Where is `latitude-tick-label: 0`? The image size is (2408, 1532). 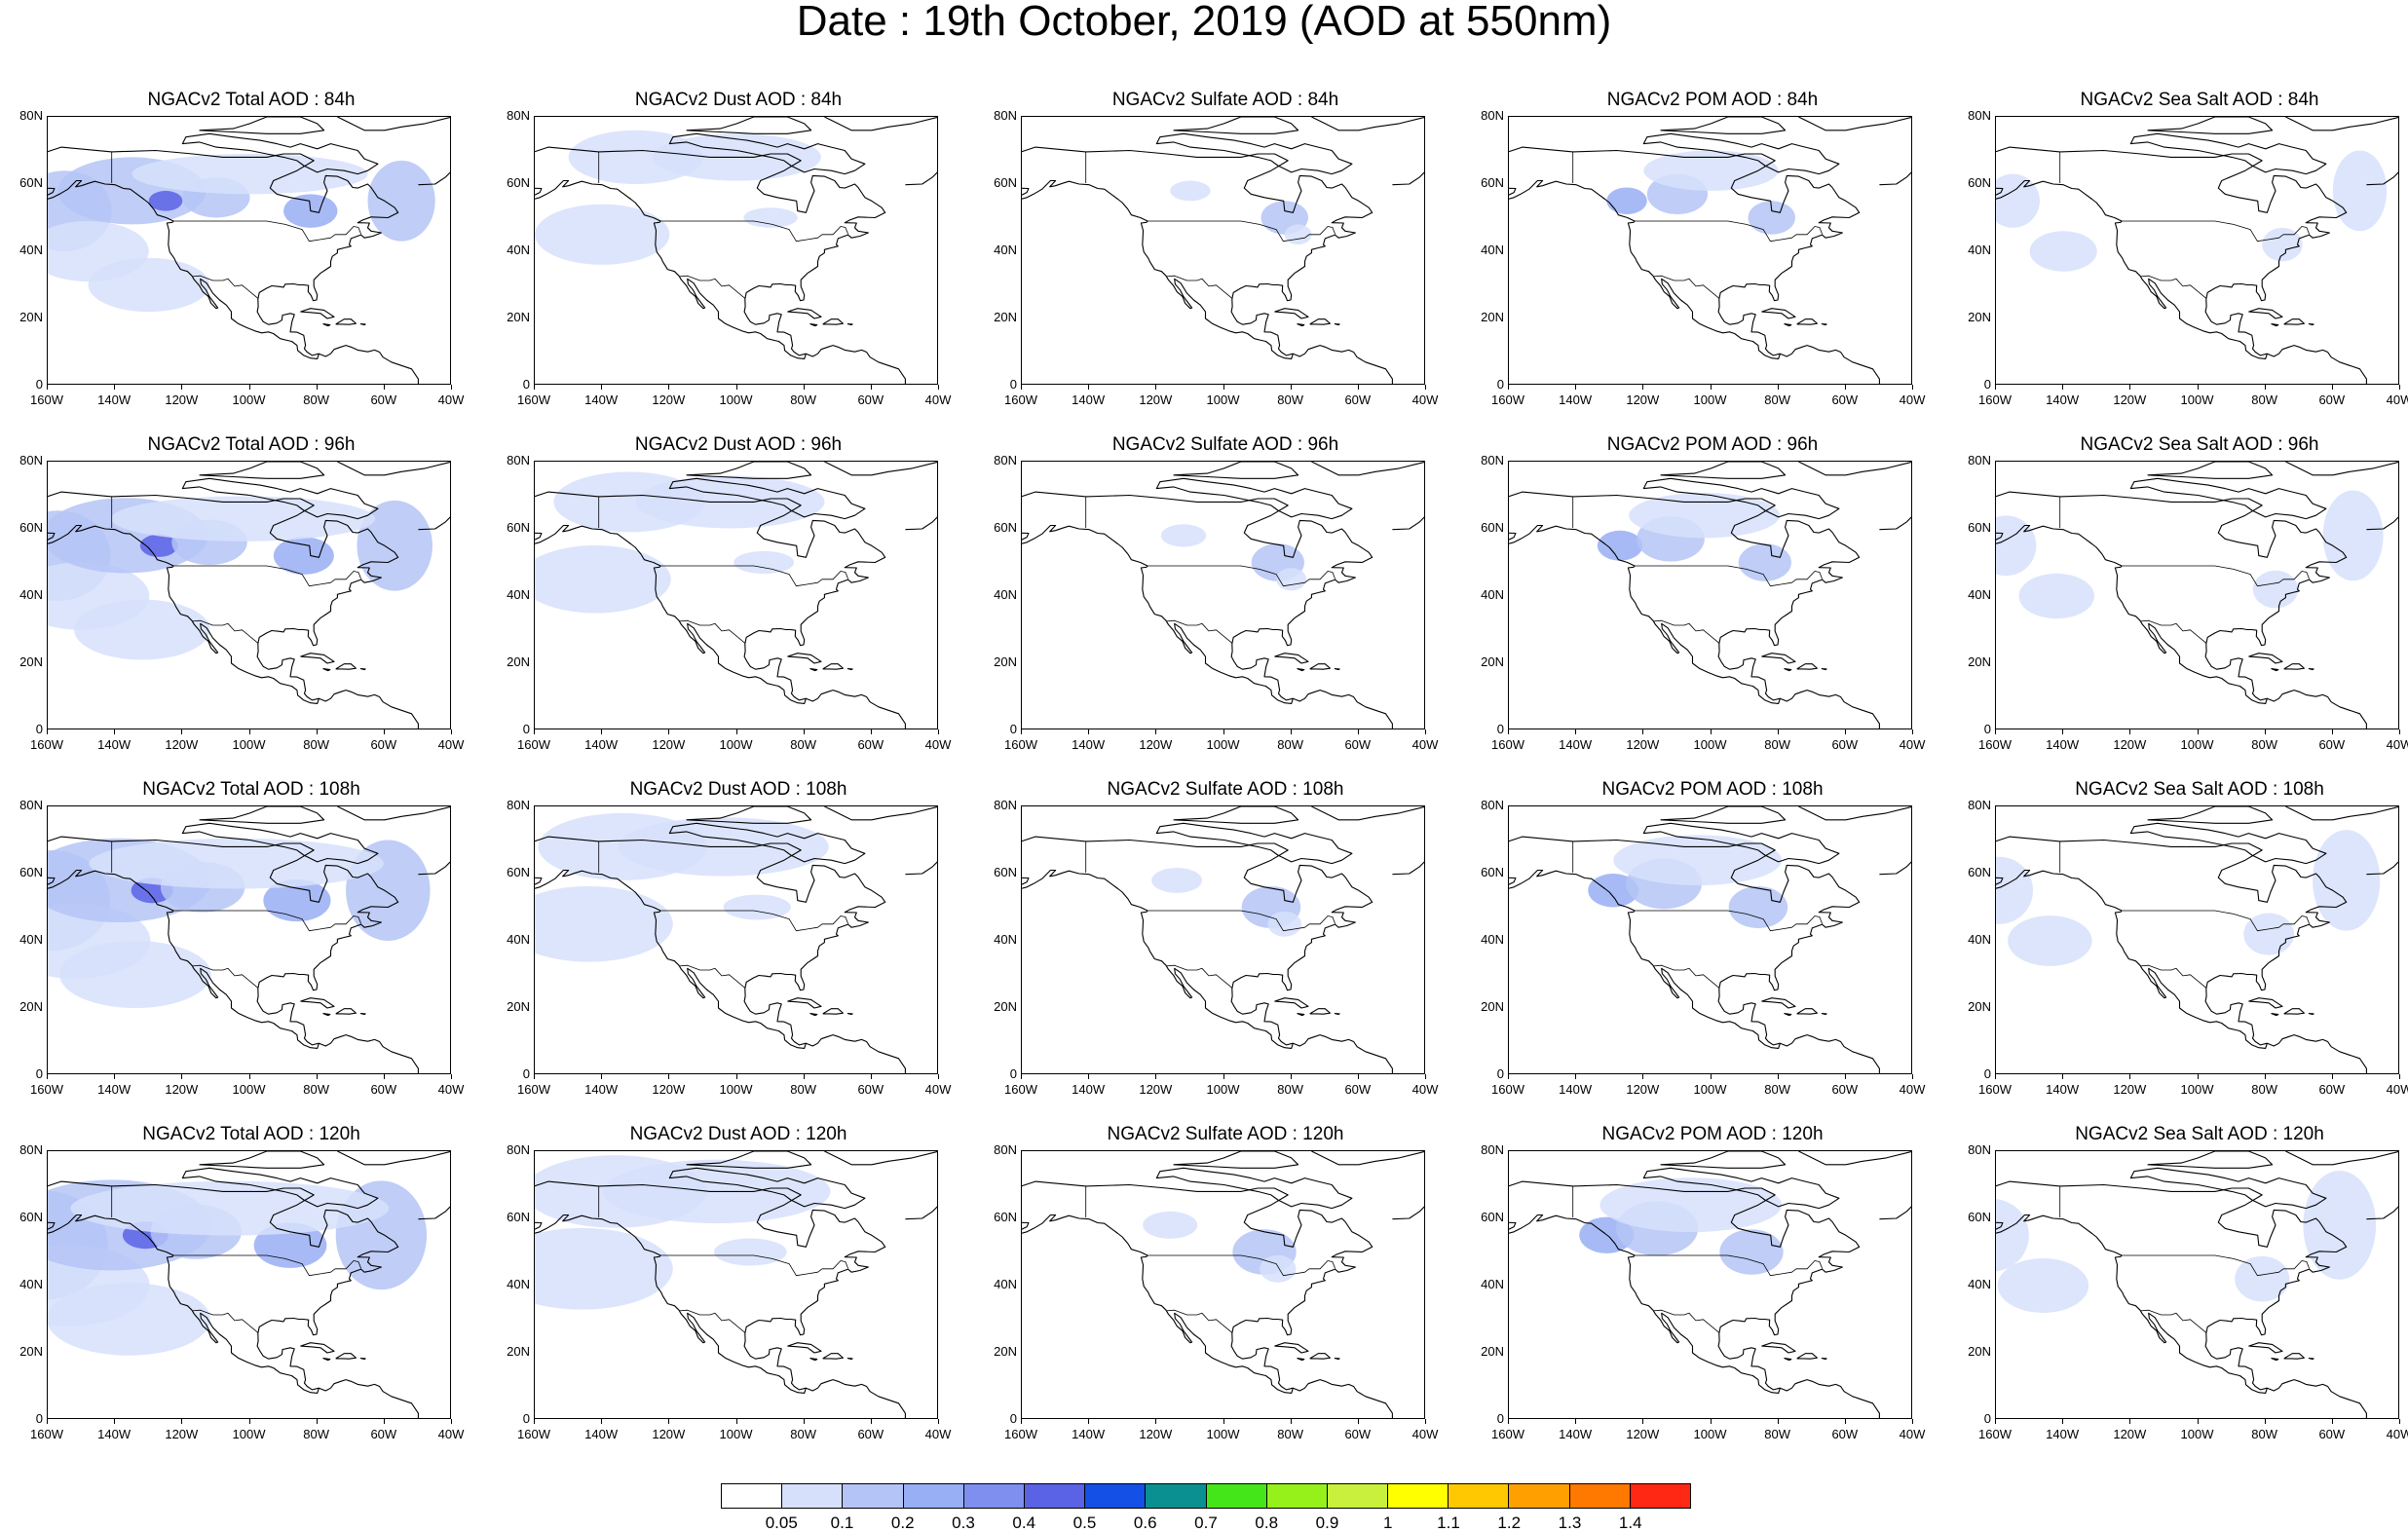
latitude-tick-label: 0 is located at coordinates (39, 729).